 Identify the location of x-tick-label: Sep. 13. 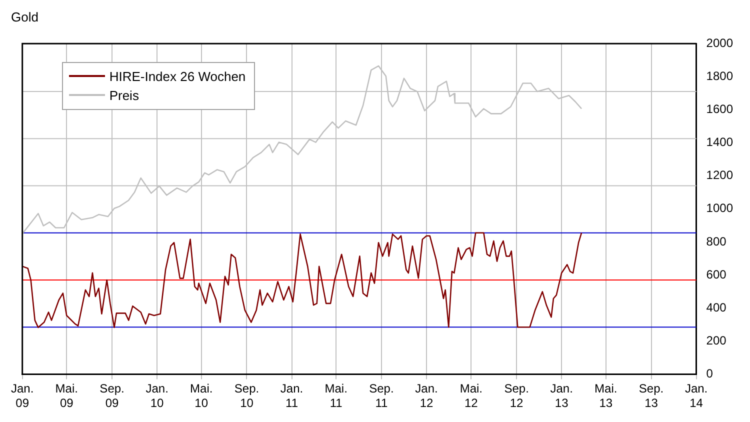
(651, 396).